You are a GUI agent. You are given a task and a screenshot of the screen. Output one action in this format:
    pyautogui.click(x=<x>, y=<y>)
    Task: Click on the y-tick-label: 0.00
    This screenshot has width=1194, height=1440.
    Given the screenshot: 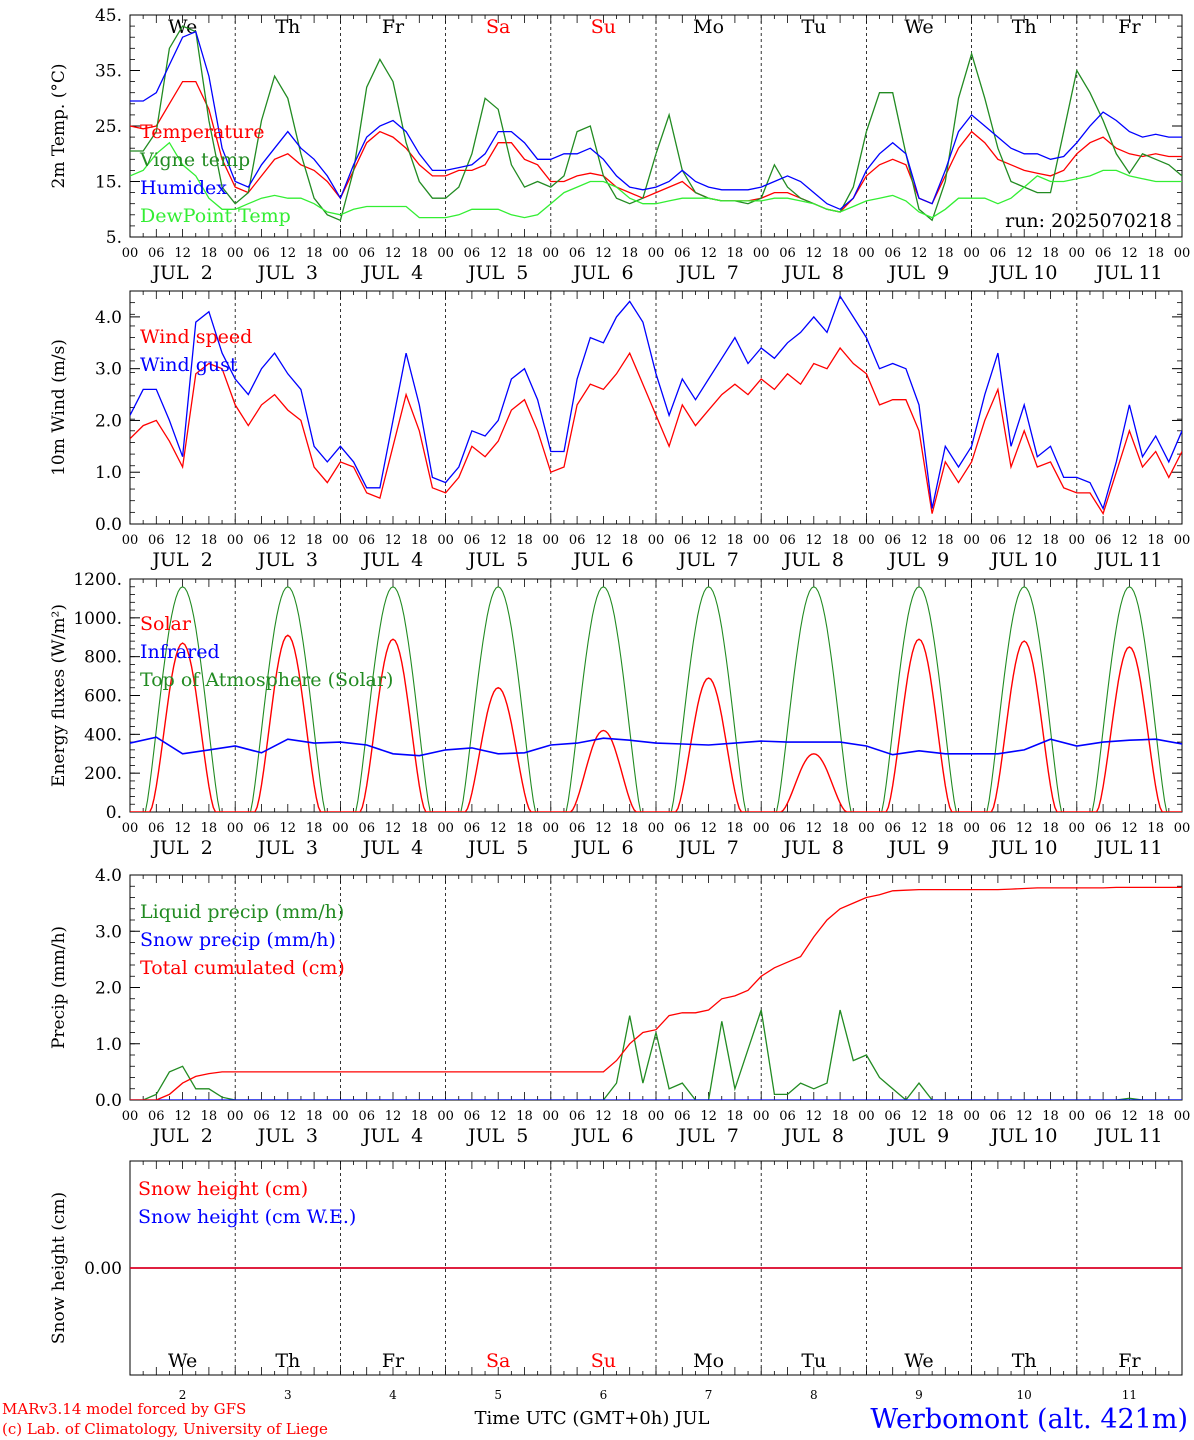 What is the action you would take?
    pyautogui.click(x=103, y=1269)
    